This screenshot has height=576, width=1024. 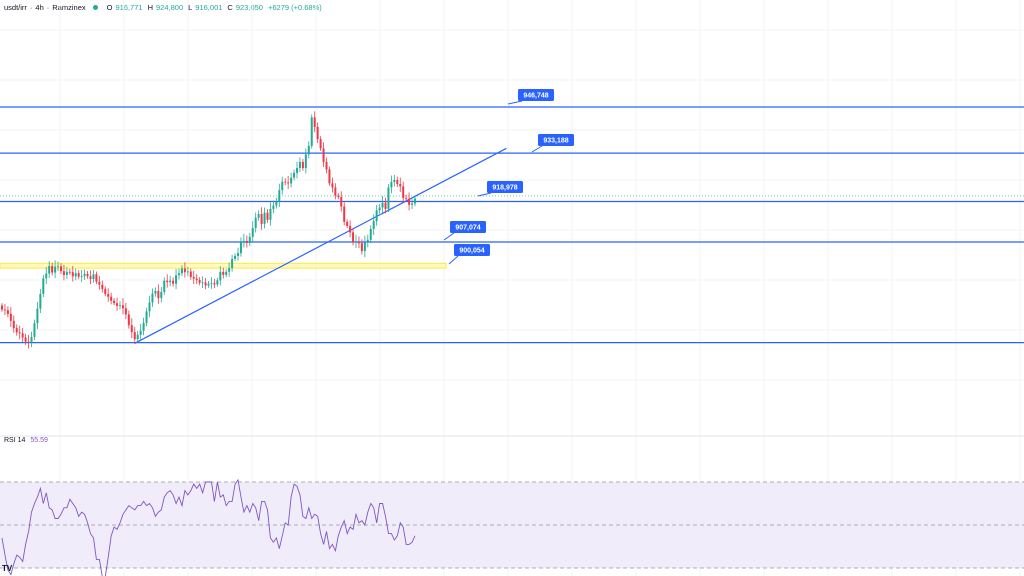 I want to click on interval-label: 4h, so click(x=39, y=7).